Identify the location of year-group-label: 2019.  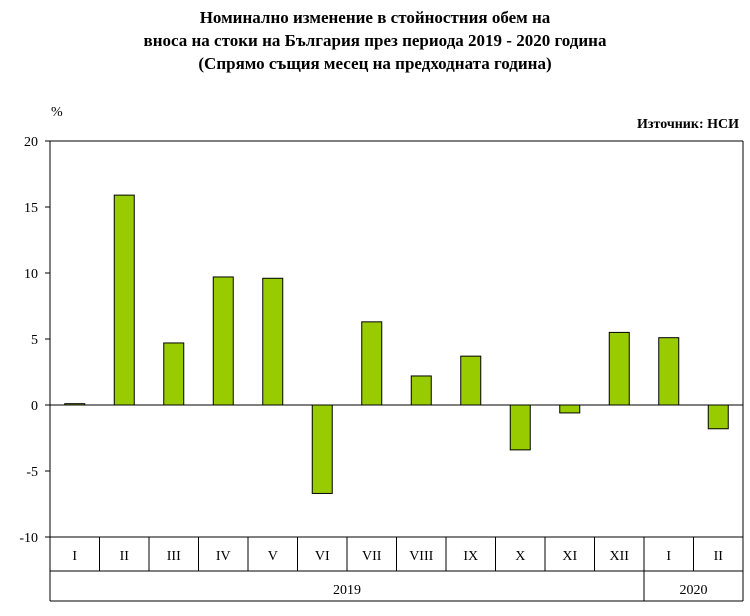
(347, 590).